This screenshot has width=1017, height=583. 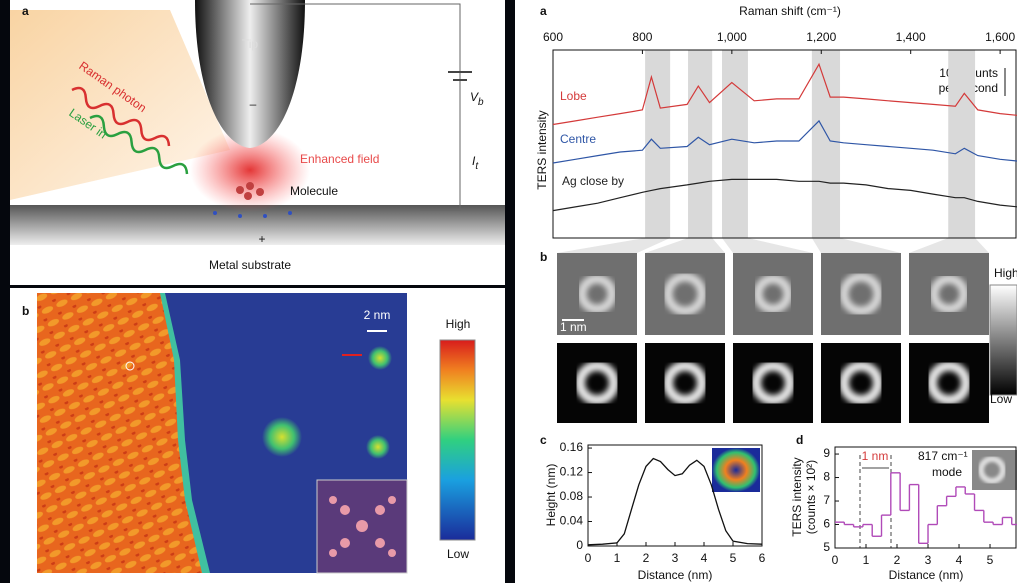 What do you see at coordinates (578, 139) in the screenshot?
I see `series-label: Centre` at bounding box center [578, 139].